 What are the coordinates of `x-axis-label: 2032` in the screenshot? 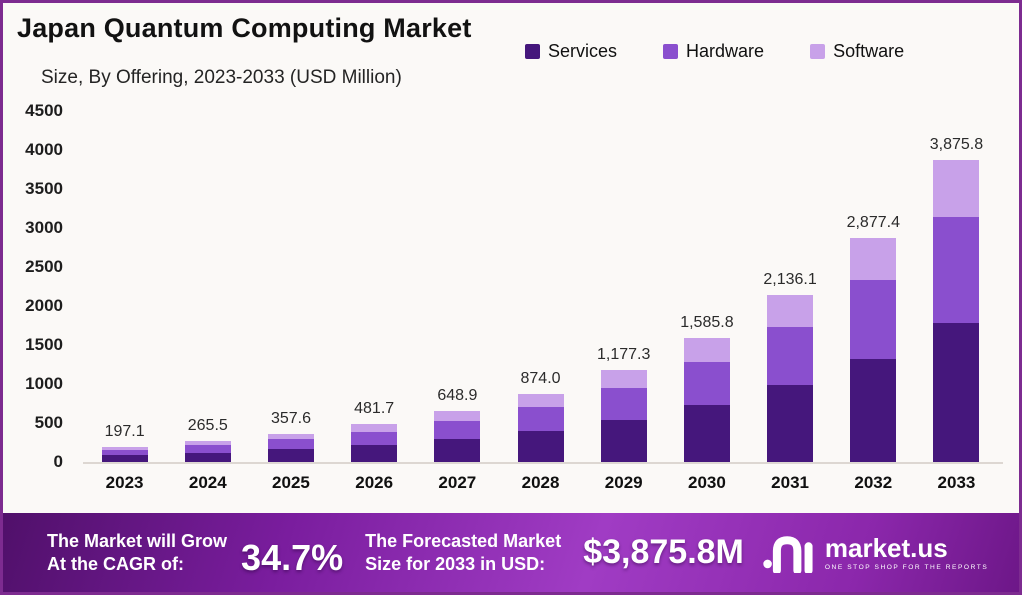 It's located at (873, 482).